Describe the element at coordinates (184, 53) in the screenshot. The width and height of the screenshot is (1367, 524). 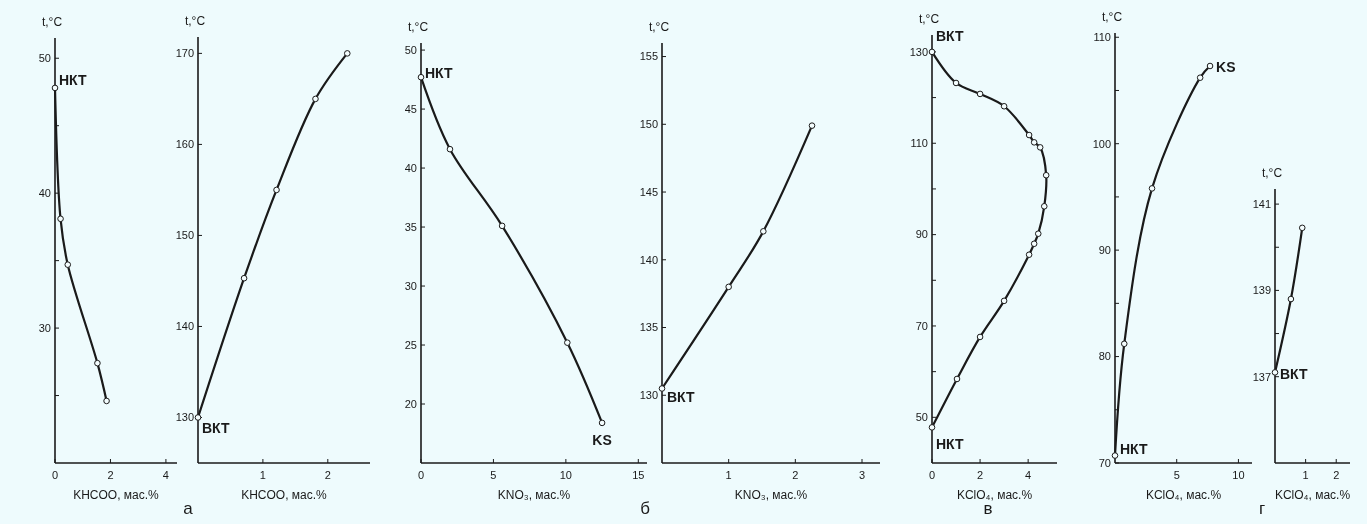
I see `y-tick-label: 170` at that location.